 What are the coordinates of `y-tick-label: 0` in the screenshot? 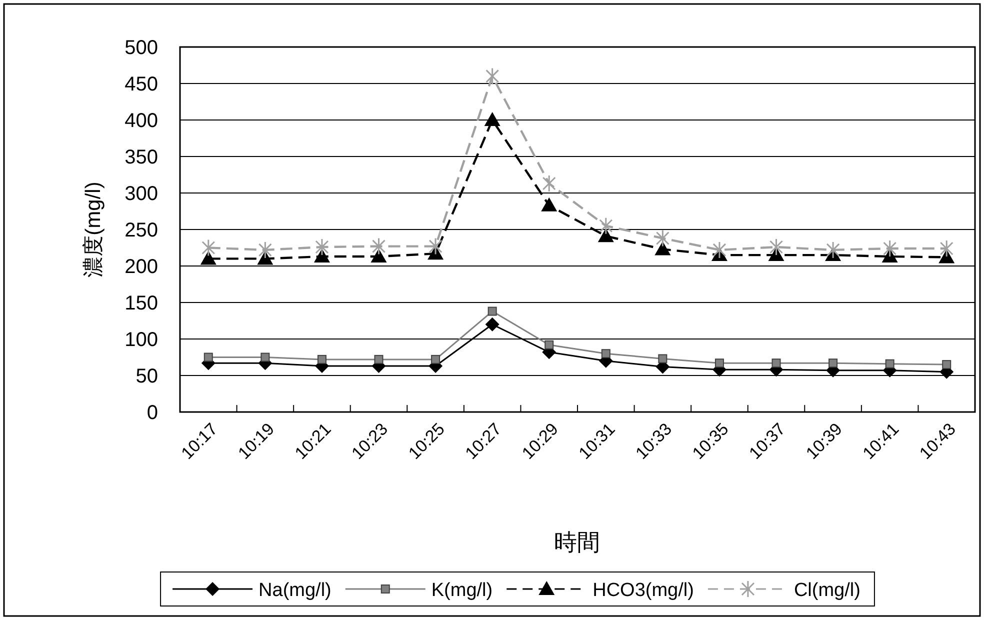 It's located at (152, 413).